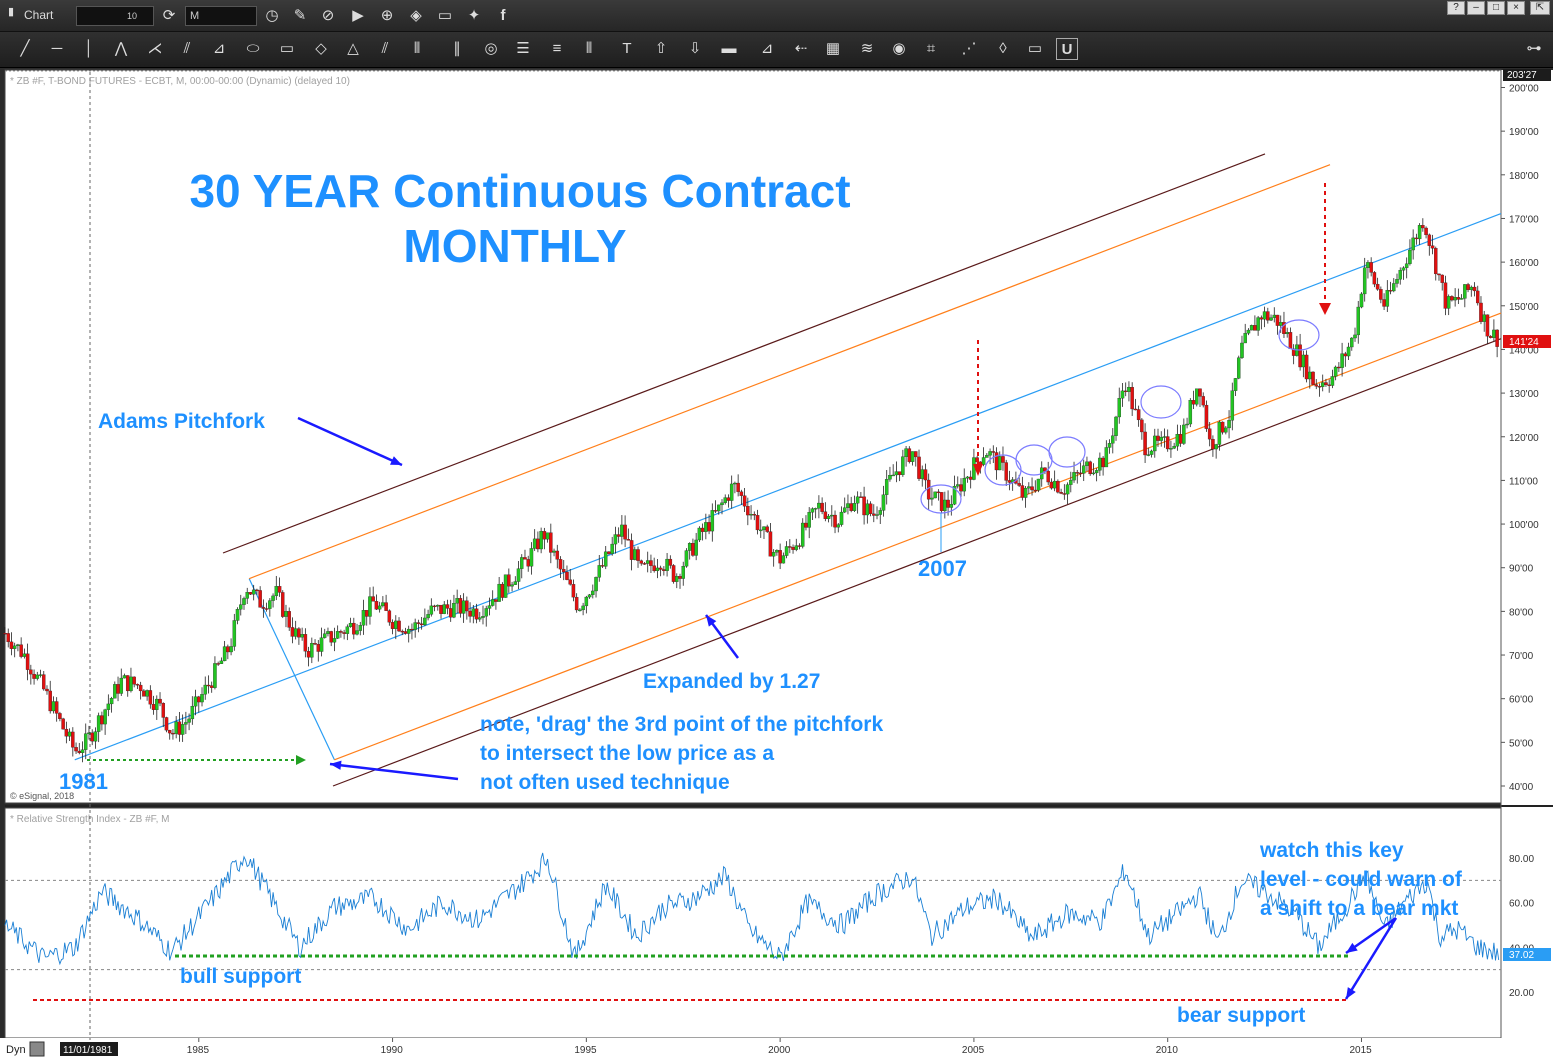  What do you see at coordinates (385, 48) in the screenshot?
I see `channel-icon: ⫽` at bounding box center [385, 48].